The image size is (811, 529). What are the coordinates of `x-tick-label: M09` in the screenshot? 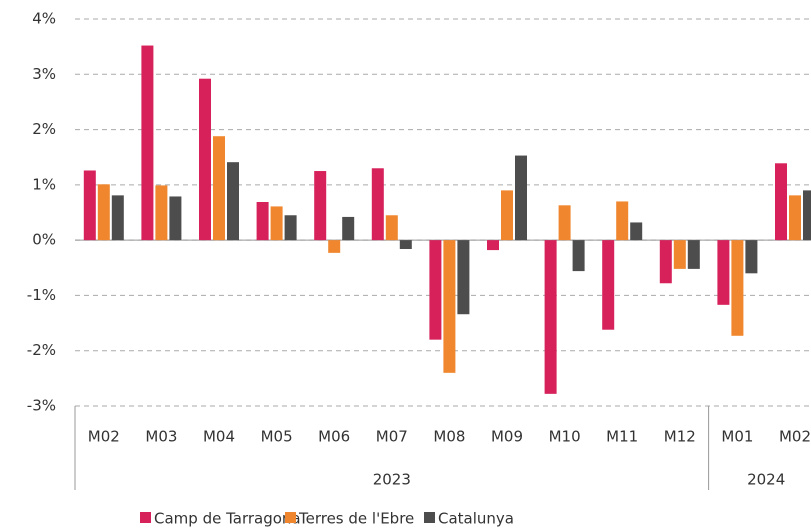 It's located at (507, 437).